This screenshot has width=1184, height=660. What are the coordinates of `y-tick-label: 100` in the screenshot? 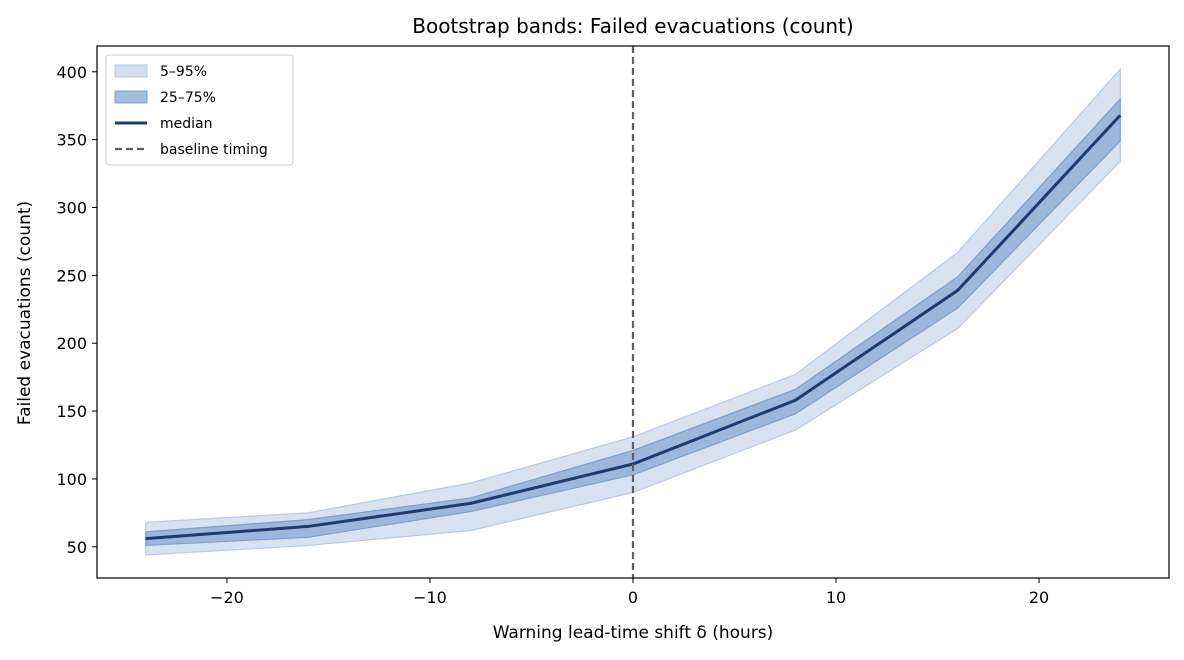 It's located at (71, 479).